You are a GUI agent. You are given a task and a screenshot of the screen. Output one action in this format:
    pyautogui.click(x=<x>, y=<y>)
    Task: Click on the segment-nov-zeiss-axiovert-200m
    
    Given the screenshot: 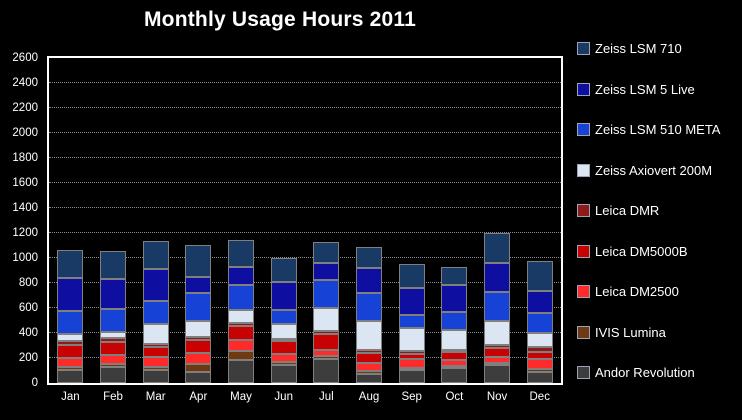 What is the action you would take?
    pyautogui.click(x=496, y=333)
    